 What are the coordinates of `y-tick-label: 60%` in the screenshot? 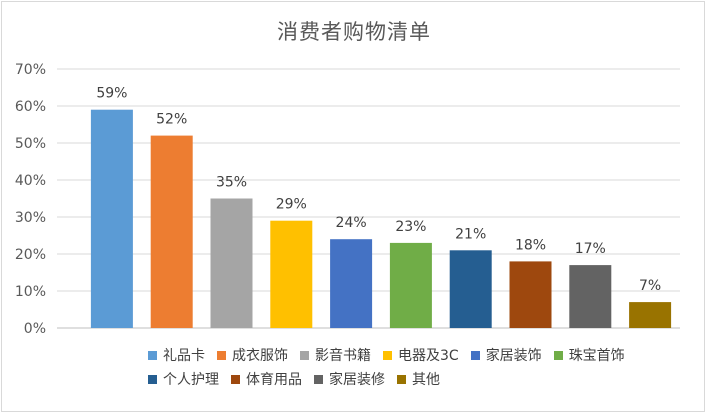 It's located at (30, 107).